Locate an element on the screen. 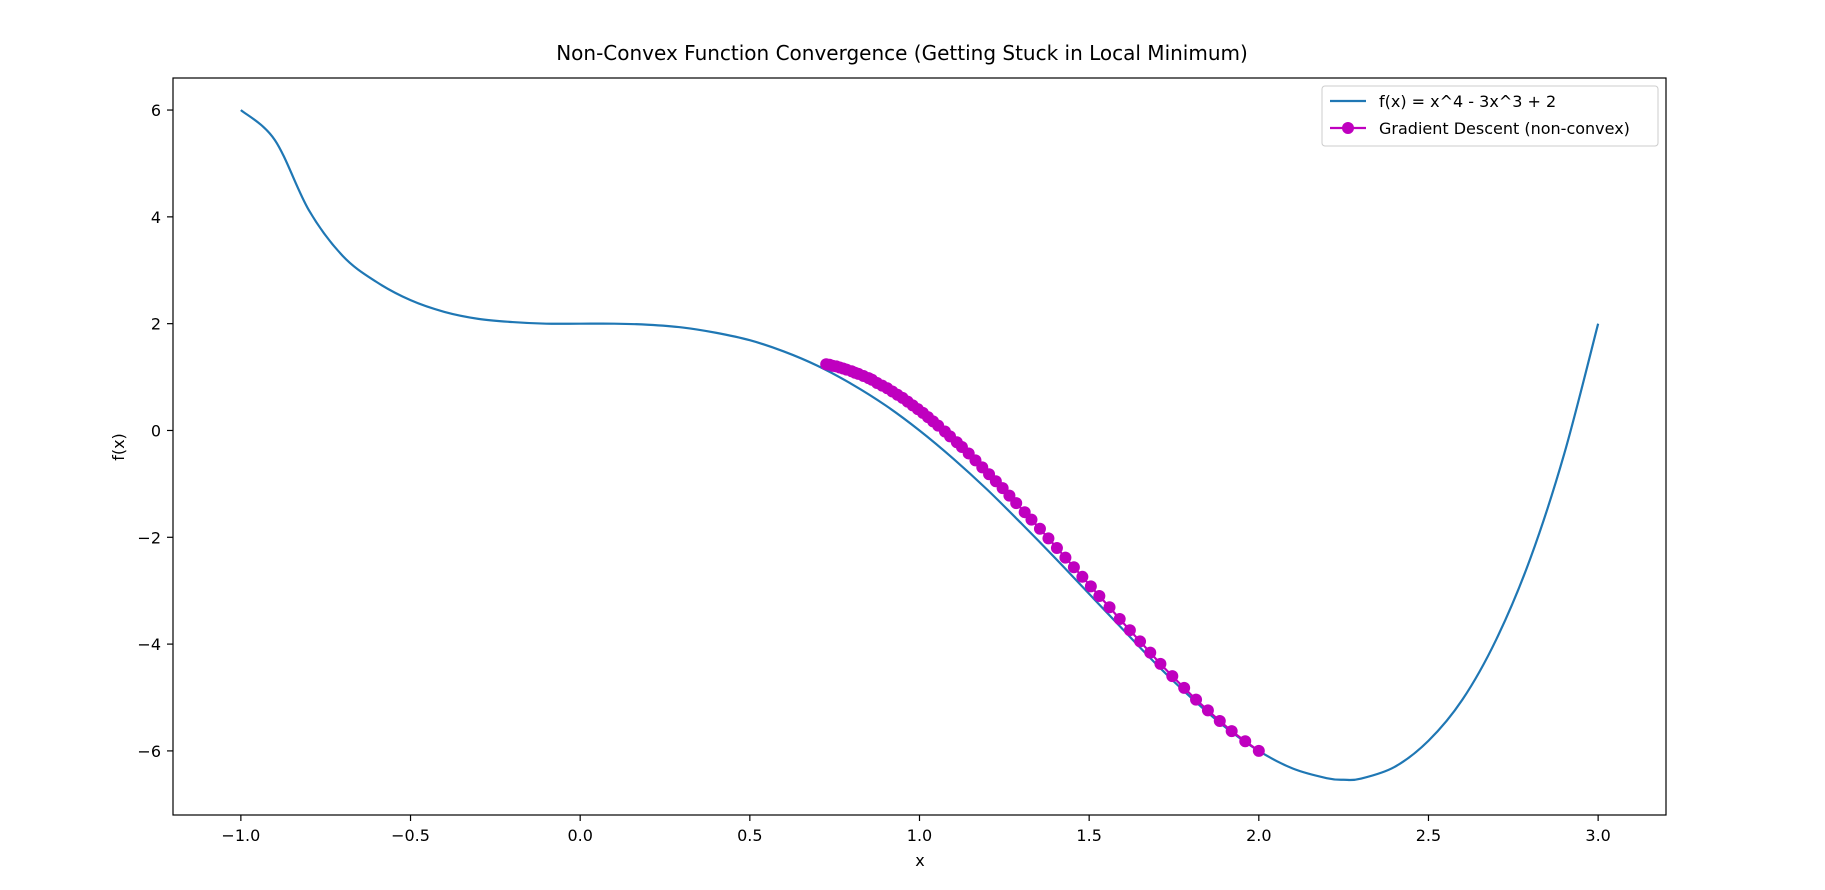 The image size is (1825, 890). x-tick-label: 0.0 is located at coordinates (579, 835).